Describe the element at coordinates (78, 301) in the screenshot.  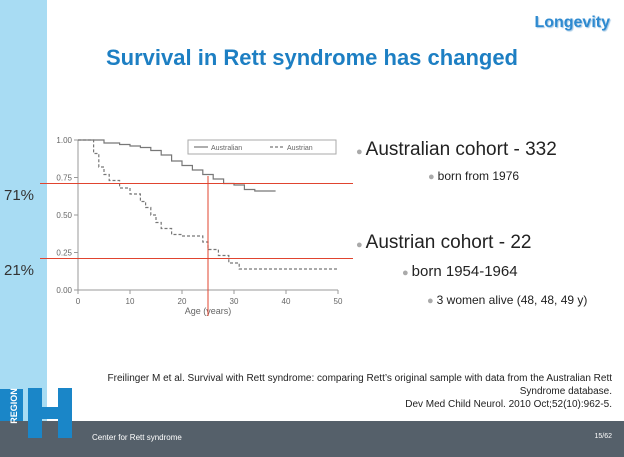
I see `x-tick-label: 0` at that location.